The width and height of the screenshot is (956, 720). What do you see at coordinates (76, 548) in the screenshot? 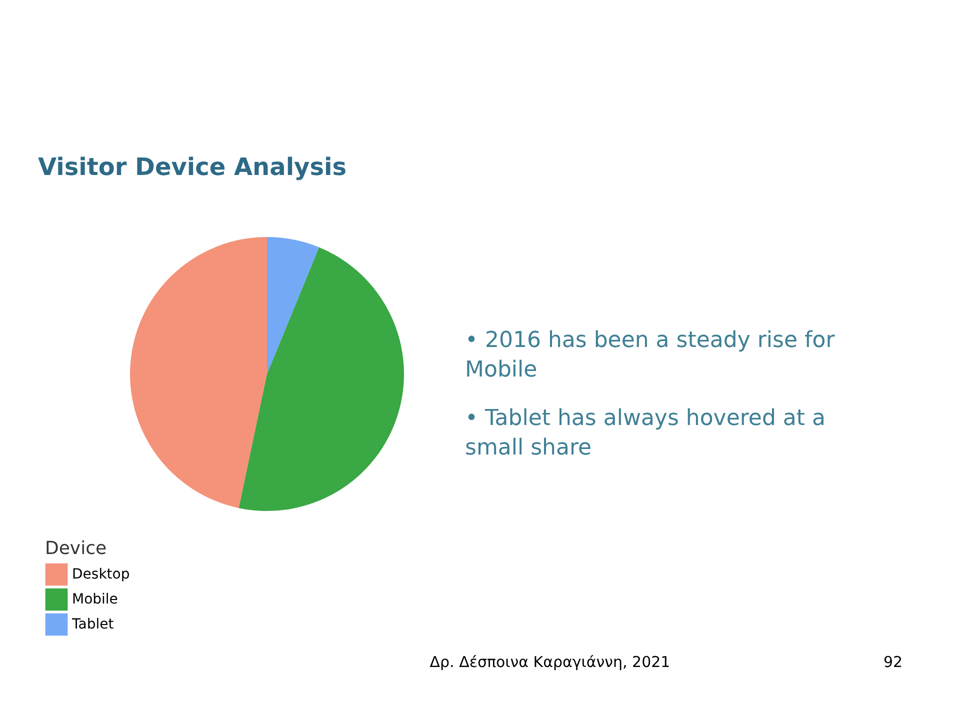
I see `legend-title: Device` at bounding box center [76, 548].